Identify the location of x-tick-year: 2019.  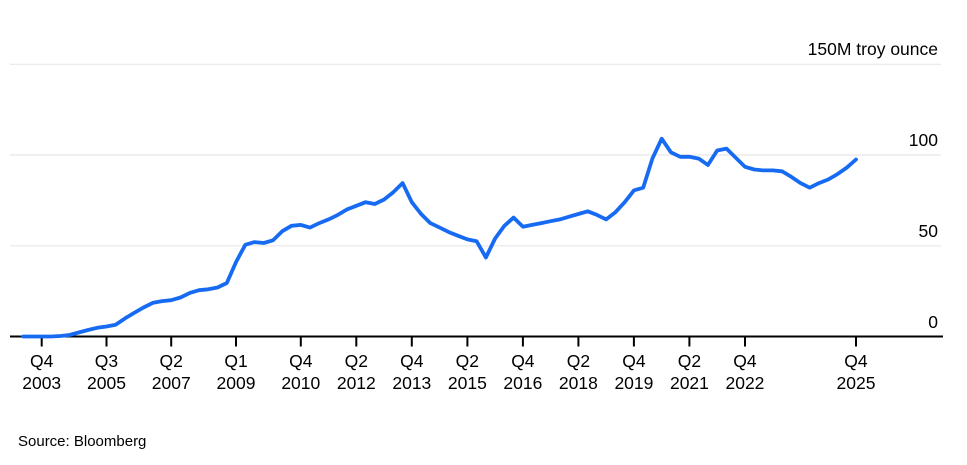
(634, 383).